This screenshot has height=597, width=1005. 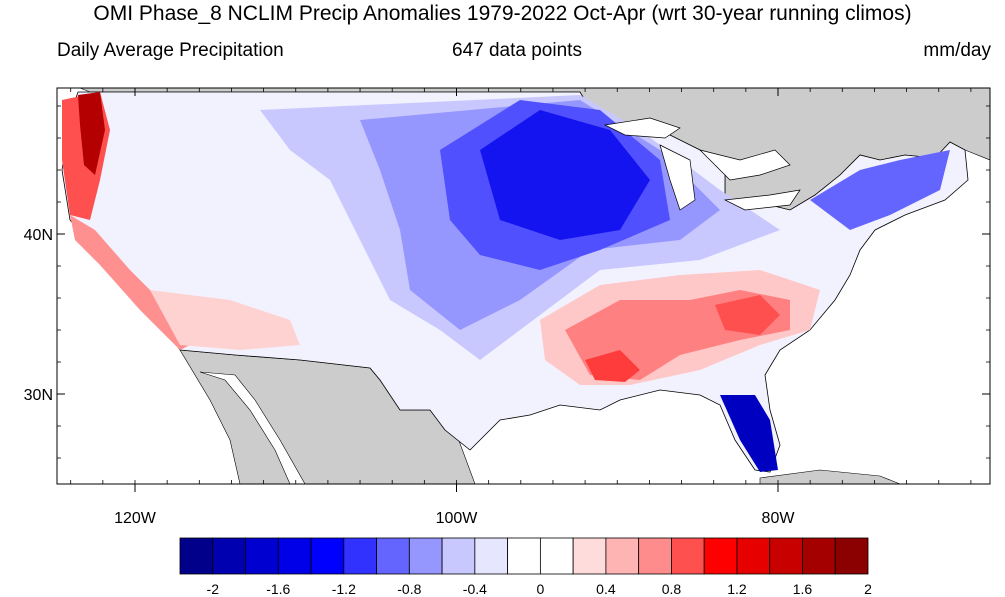 What do you see at coordinates (517, 50) in the screenshot?
I see `center-subtitle: 647 data points` at bounding box center [517, 50].